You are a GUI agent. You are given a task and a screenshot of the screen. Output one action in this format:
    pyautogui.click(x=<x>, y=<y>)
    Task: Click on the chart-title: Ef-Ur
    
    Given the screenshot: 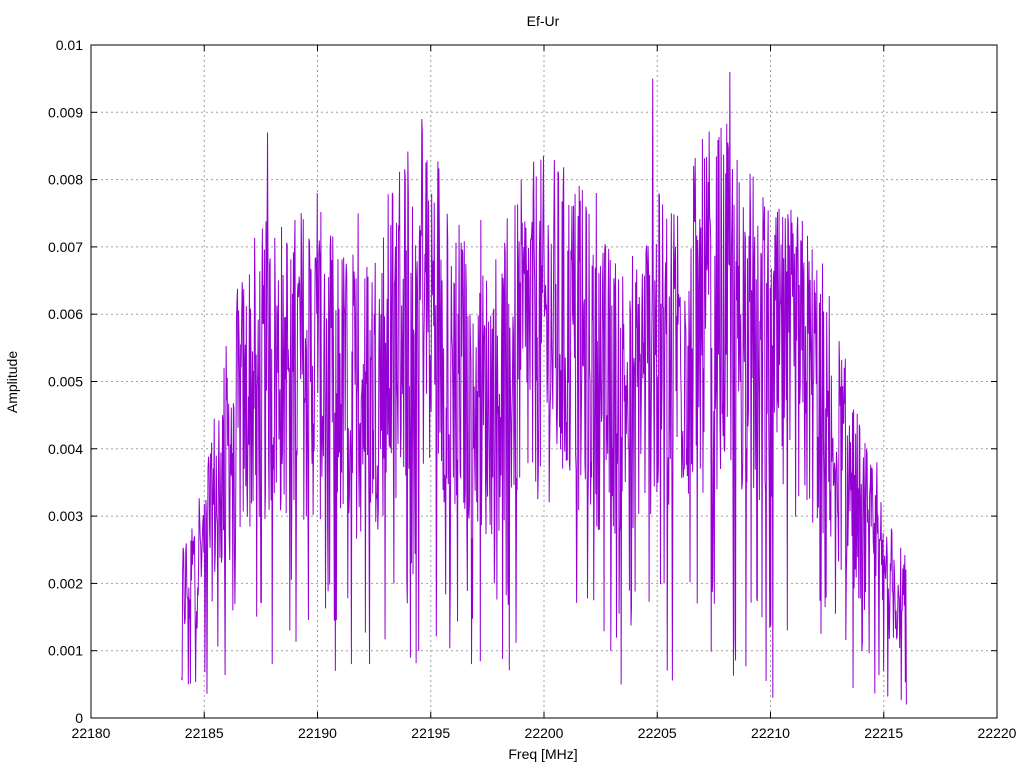 What is the action you would take?
    pyautogui.click(x=543, y=21)
    